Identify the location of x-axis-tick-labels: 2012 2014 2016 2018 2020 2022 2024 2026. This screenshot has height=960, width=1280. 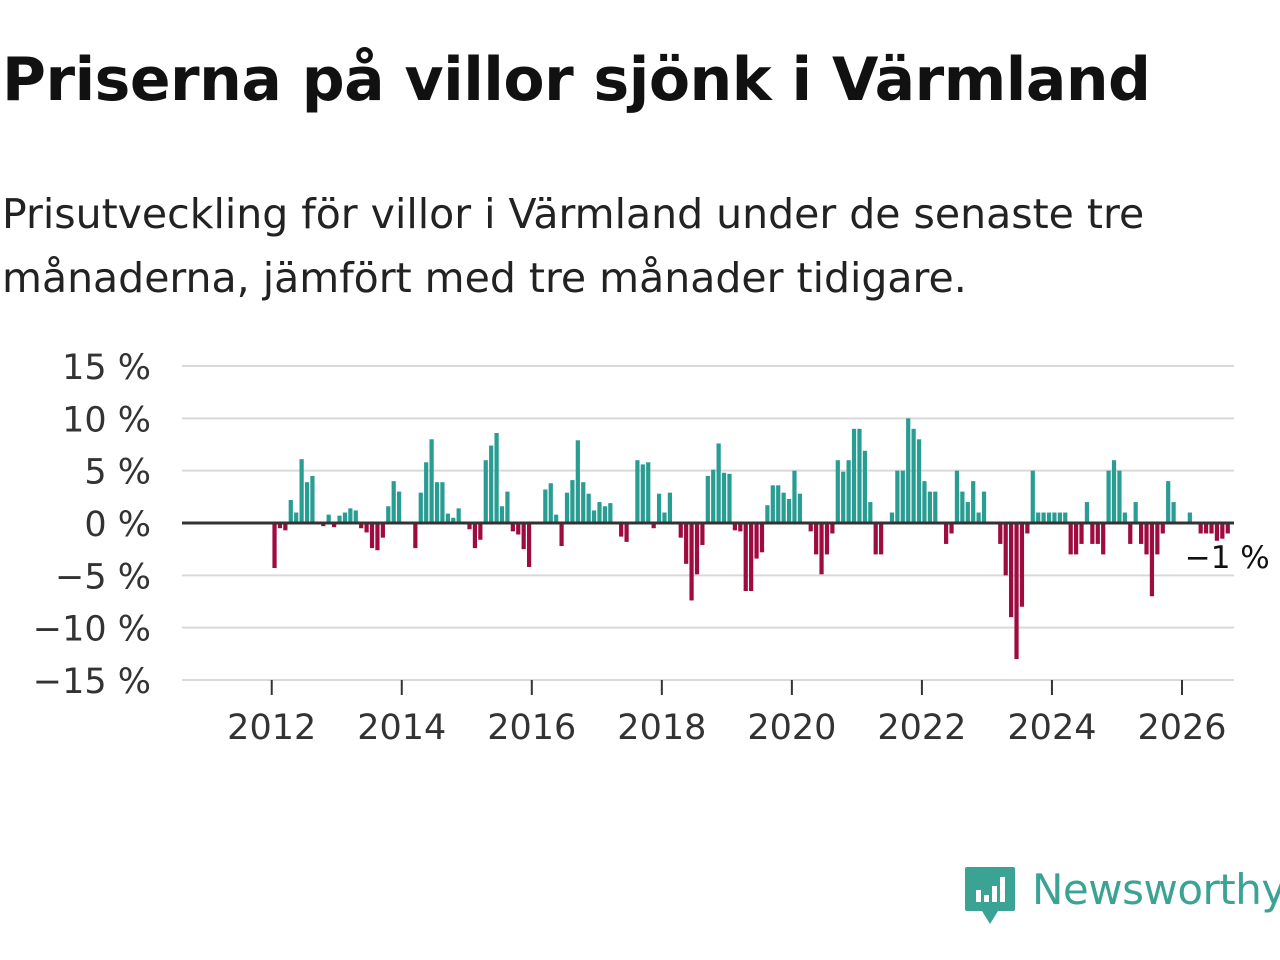
(726, 728).